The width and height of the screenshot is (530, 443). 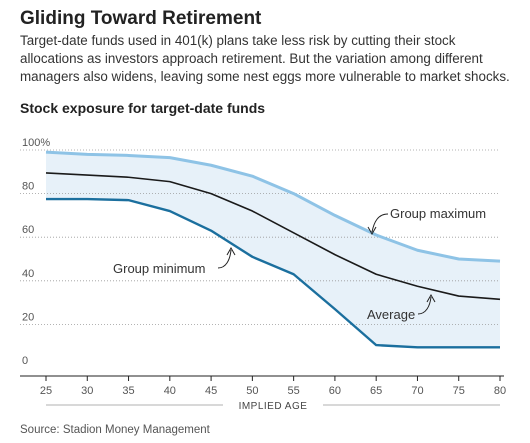 I want to click on y-tick-label-100: 100%, so click(x=36, y=143).